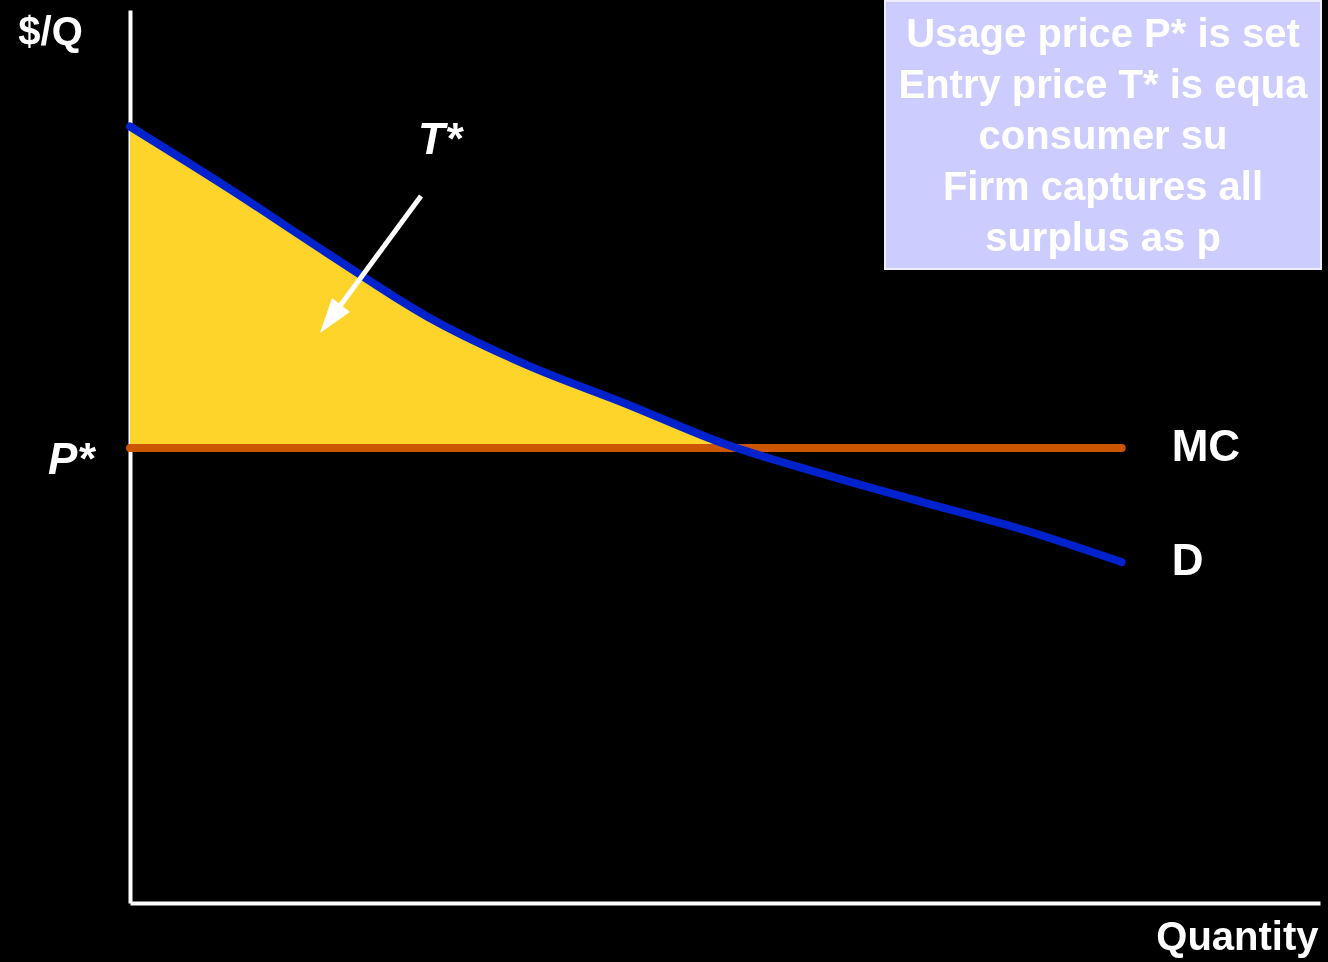 The width and height of the screenshot is (1328, 962). I want to click on annotation: T*, so click(440, 139).